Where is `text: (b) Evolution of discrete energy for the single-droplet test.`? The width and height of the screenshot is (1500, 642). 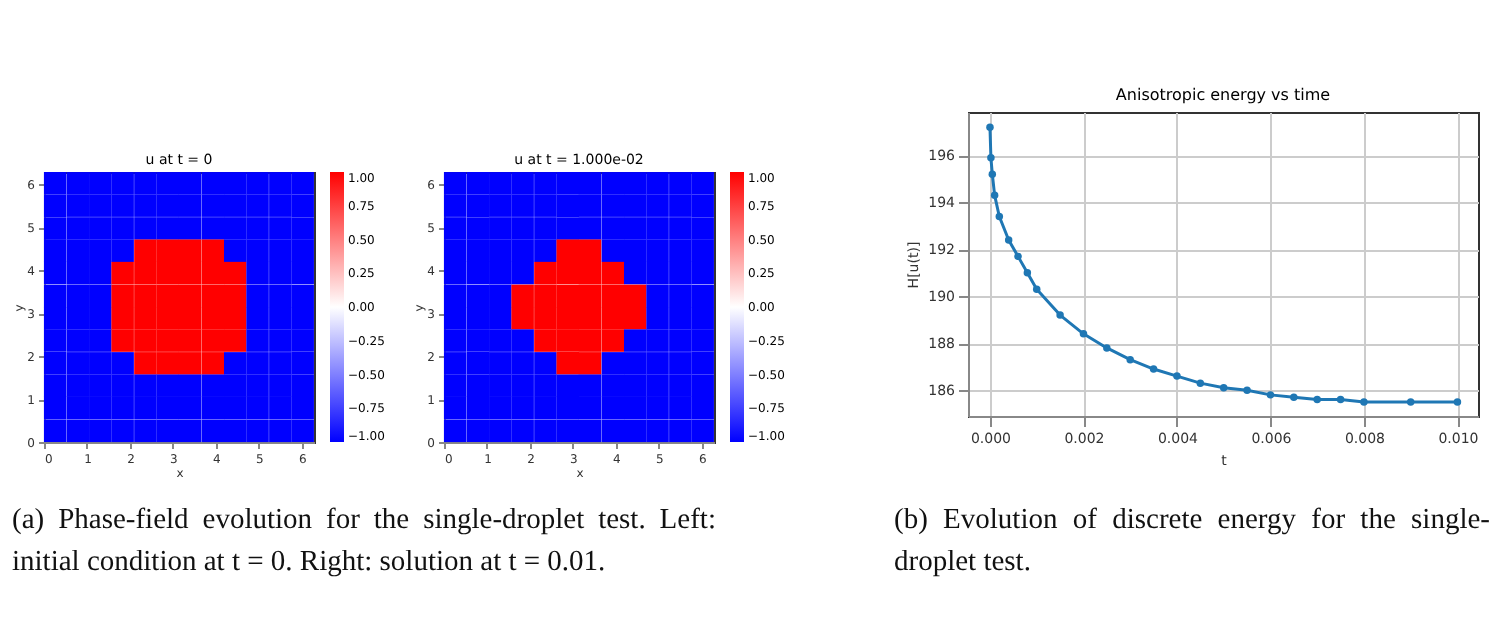
text: (b) Evolution of discrete energy for the single-droplet test. is located at coordinates (1192, 542).